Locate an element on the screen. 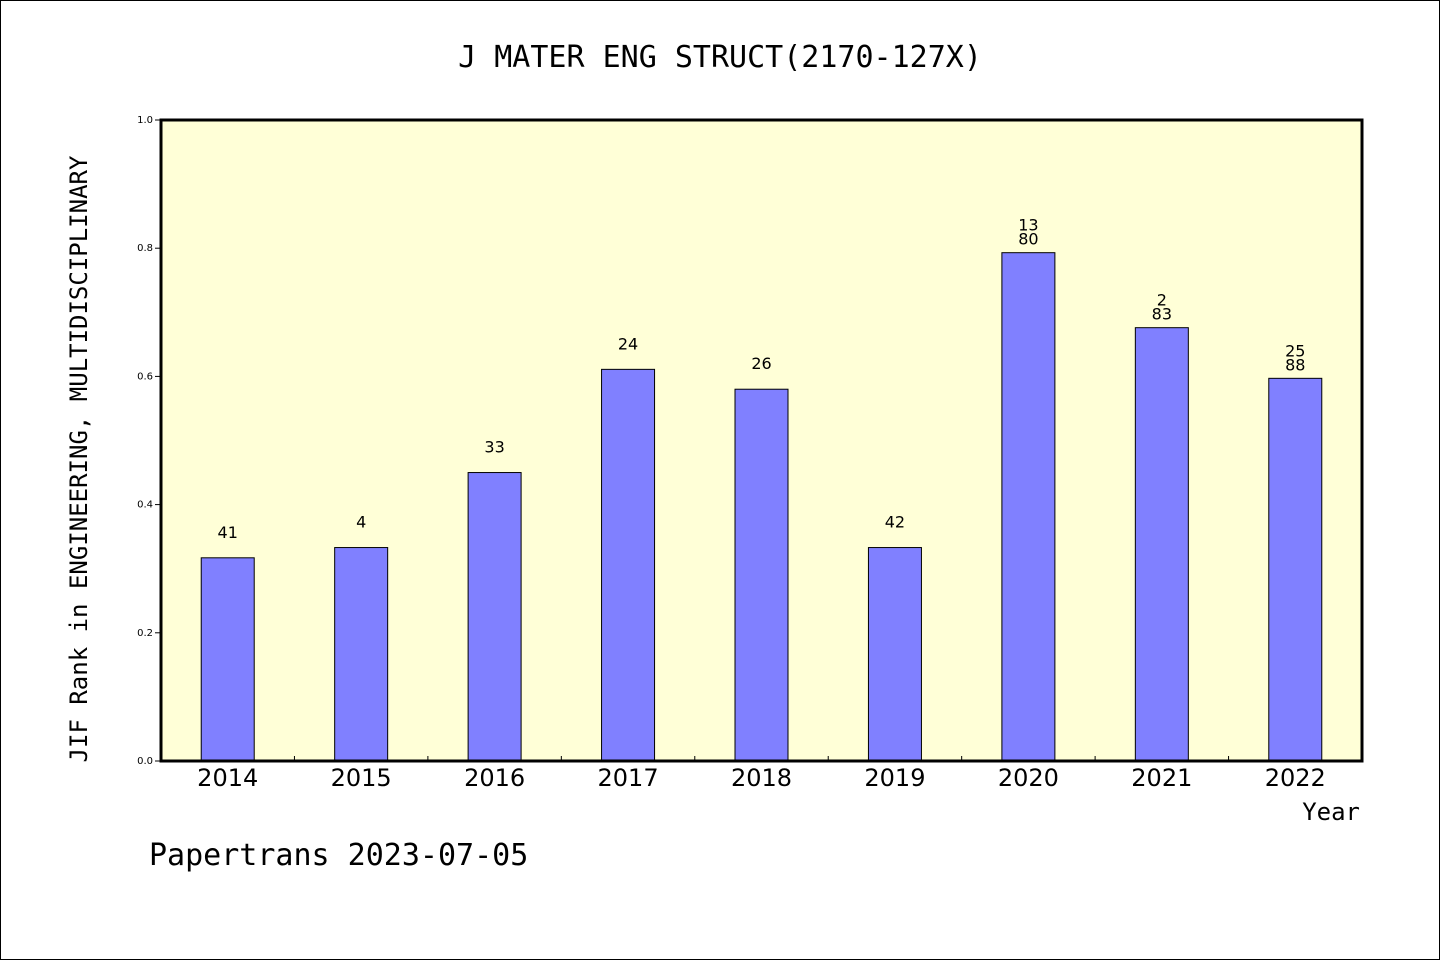 This screenshot has height=960, width=1440. y-tick-label-4: 0.8 is located at coordinates (145, 248).